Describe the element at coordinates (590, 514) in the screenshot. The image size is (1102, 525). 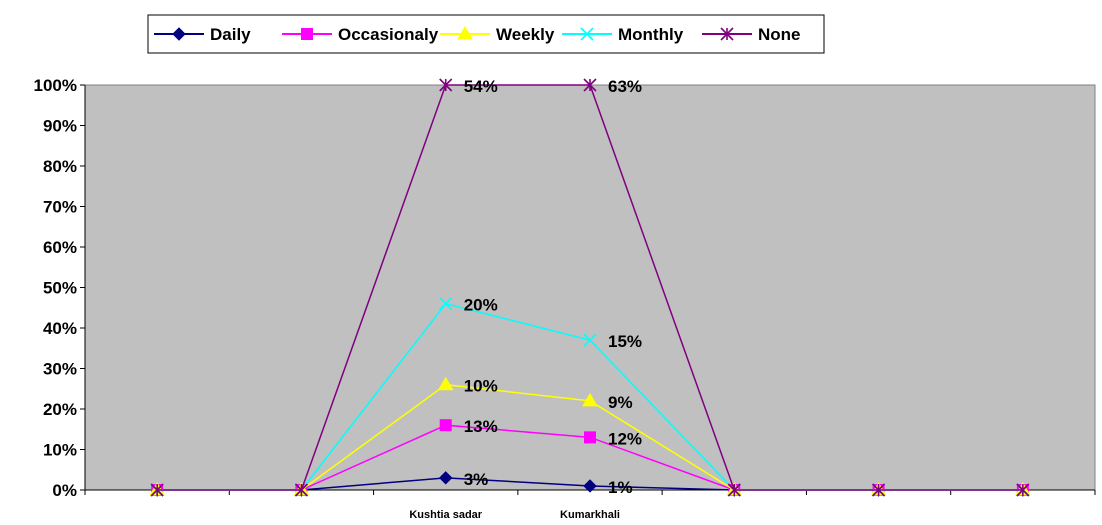
I see `x-tick-label: Kumarkhali` at that location.